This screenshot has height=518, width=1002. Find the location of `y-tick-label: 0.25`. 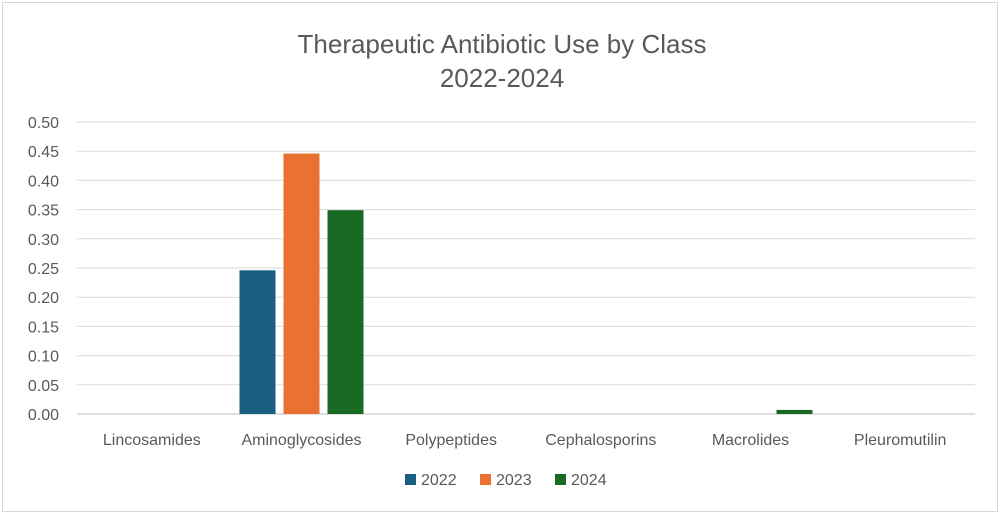

y-tick-label: 0.25 is located at coordinates (43, 269).